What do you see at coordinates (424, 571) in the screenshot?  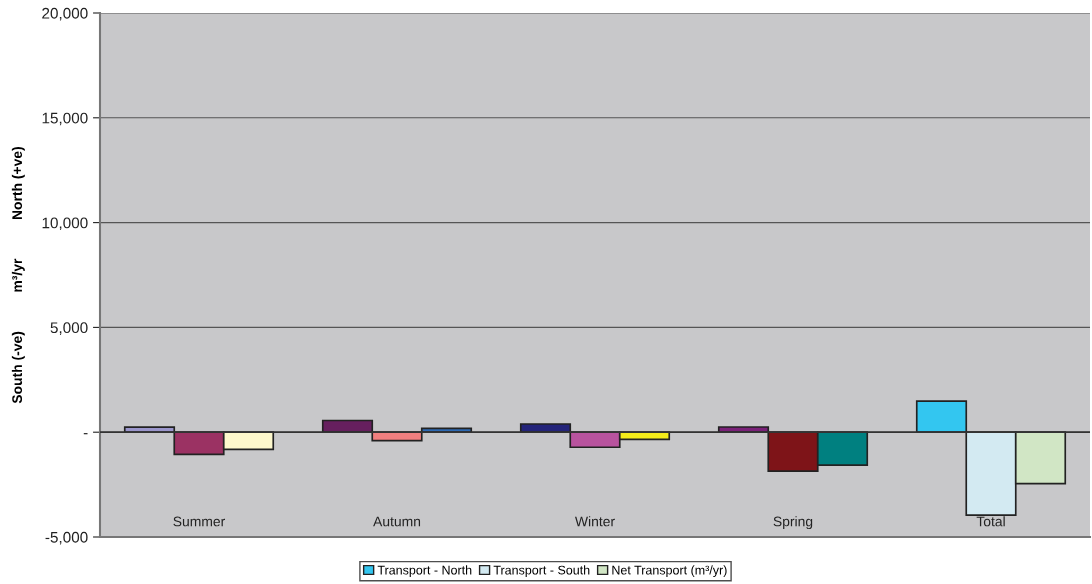 I see `legend-label: Transport - North` at bounding box center [424, 571].